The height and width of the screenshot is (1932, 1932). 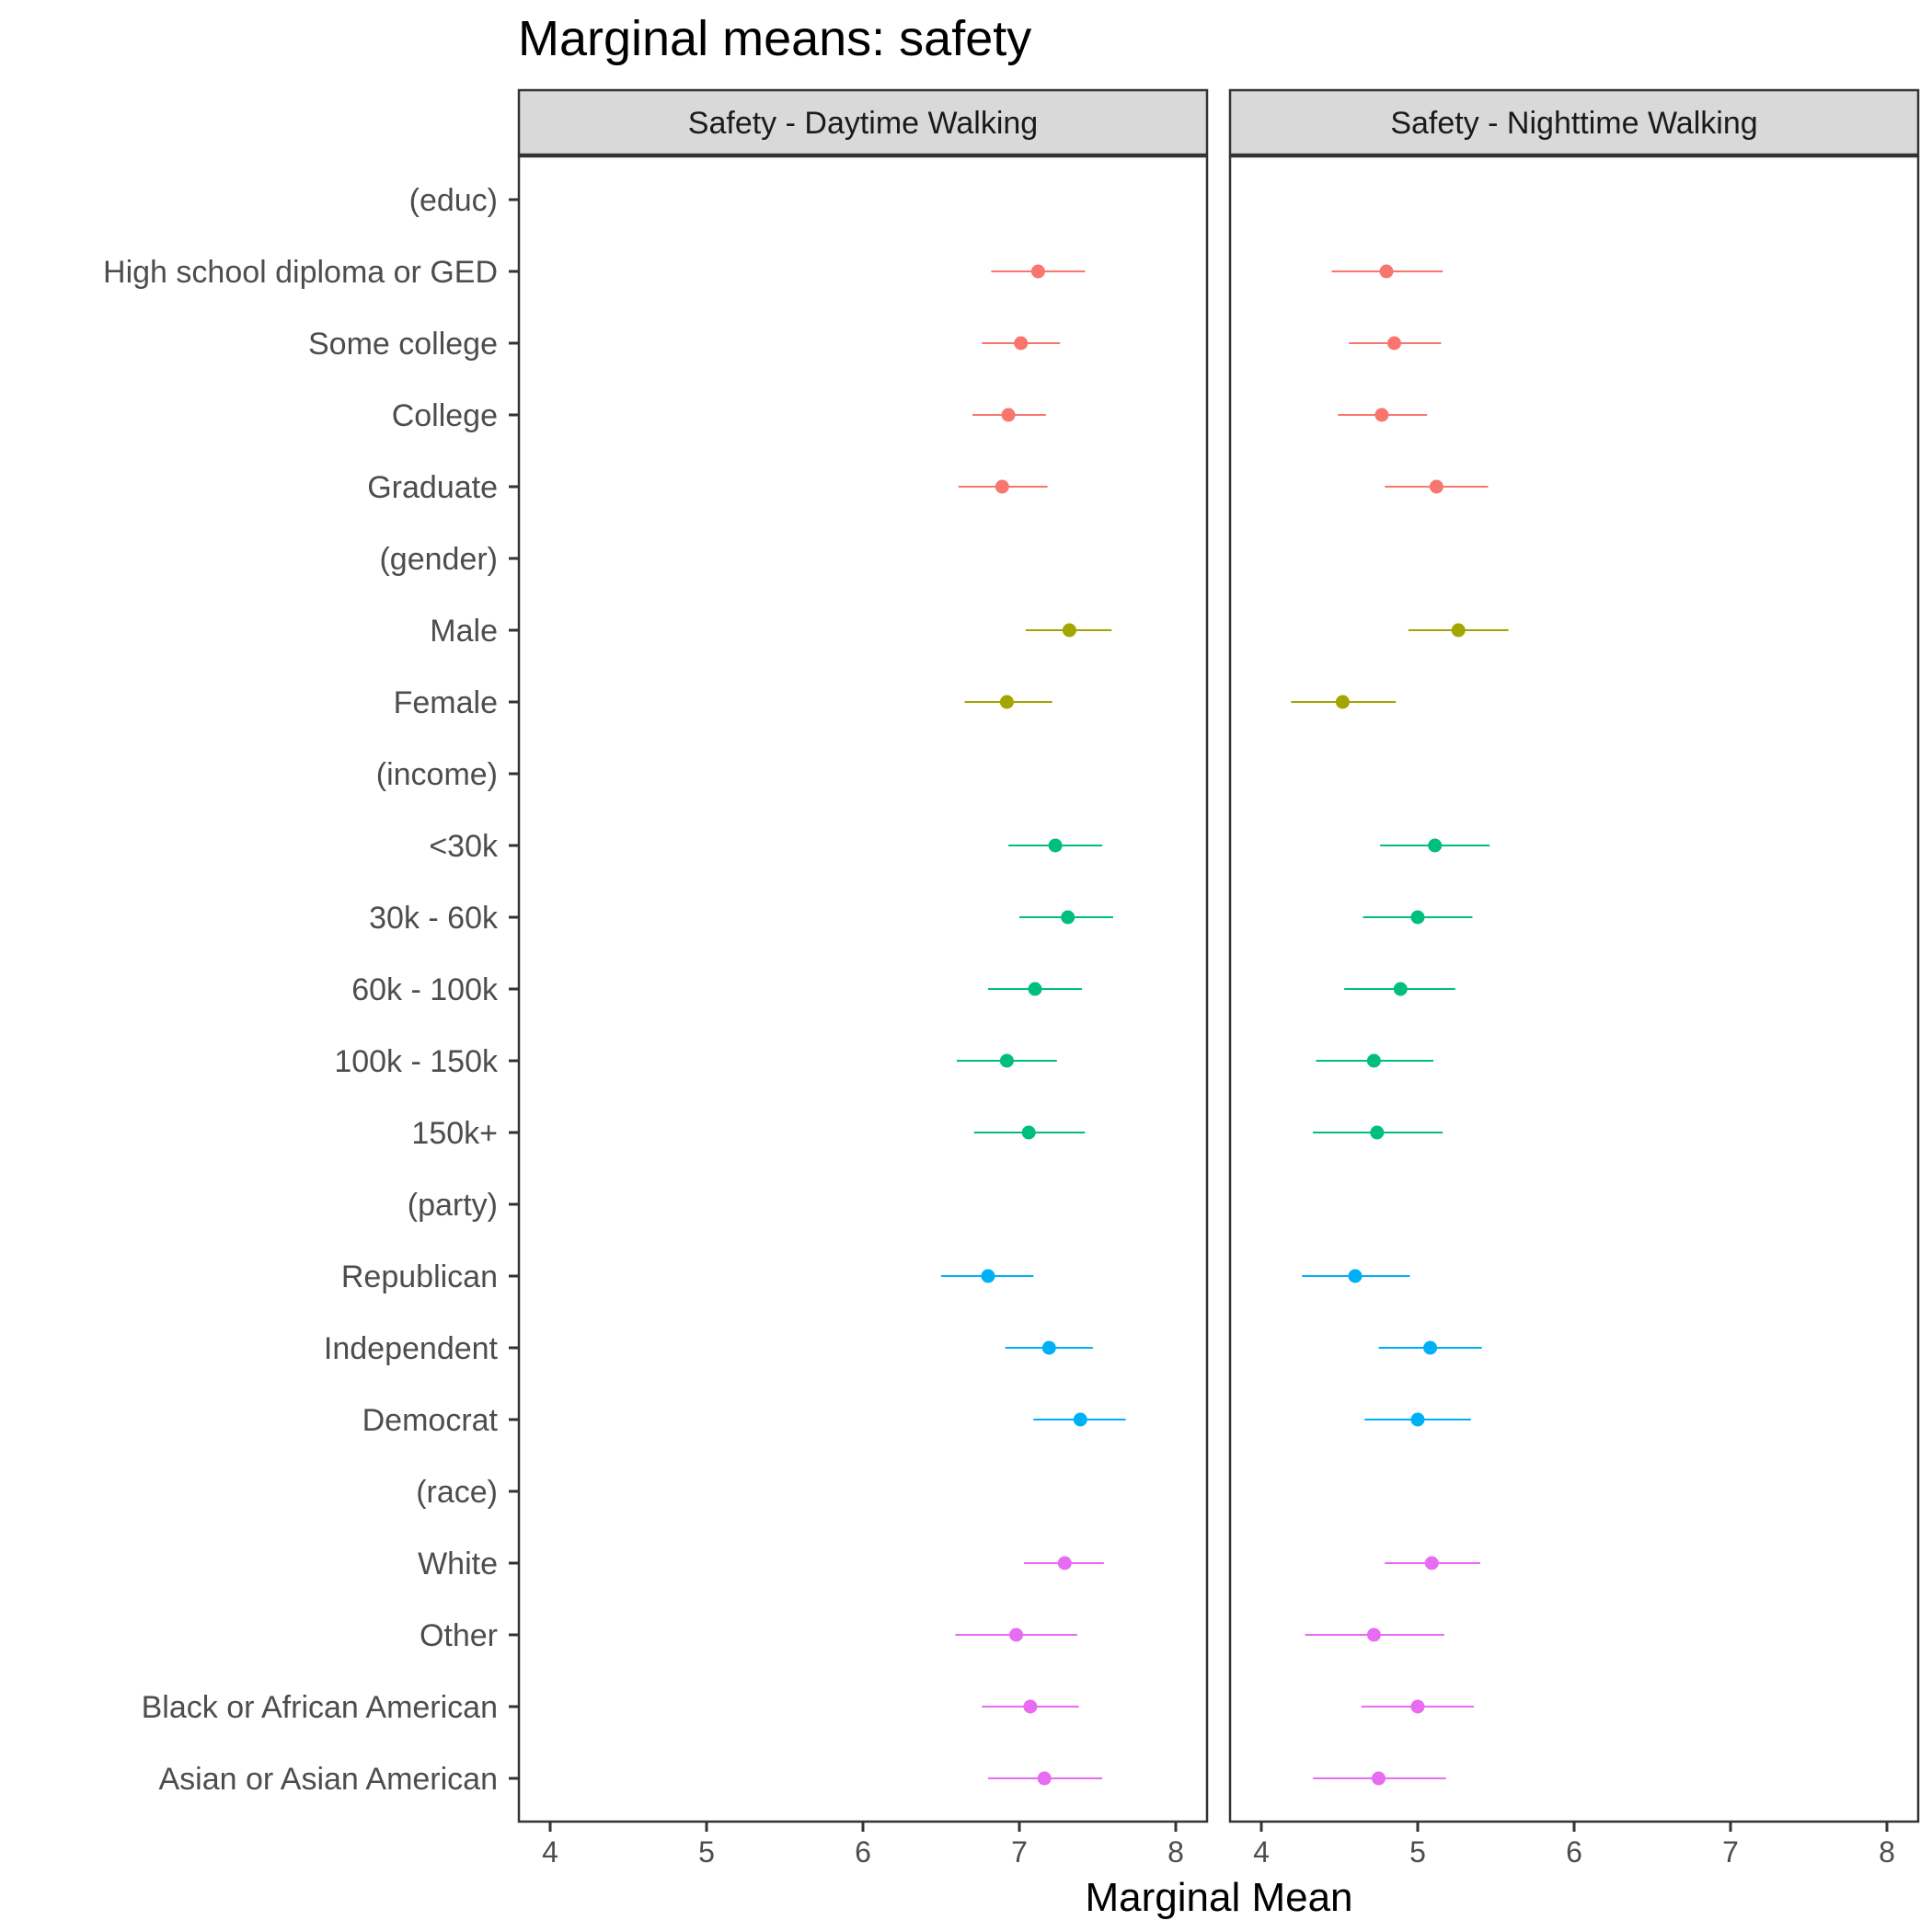 I want to click on y-tick-label-race: (race), so click(x=457, y=1492).